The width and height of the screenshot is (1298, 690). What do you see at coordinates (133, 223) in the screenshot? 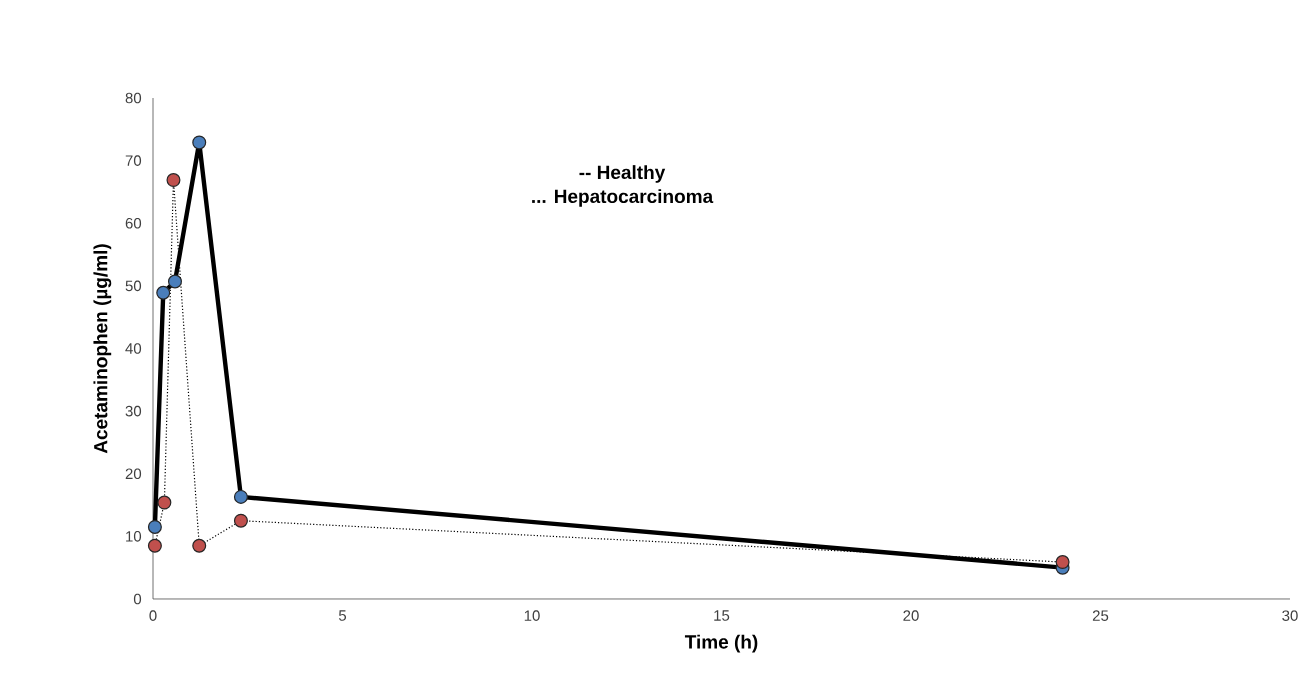
I see `y-tick-label: 60` at bounding box center [133, 223].